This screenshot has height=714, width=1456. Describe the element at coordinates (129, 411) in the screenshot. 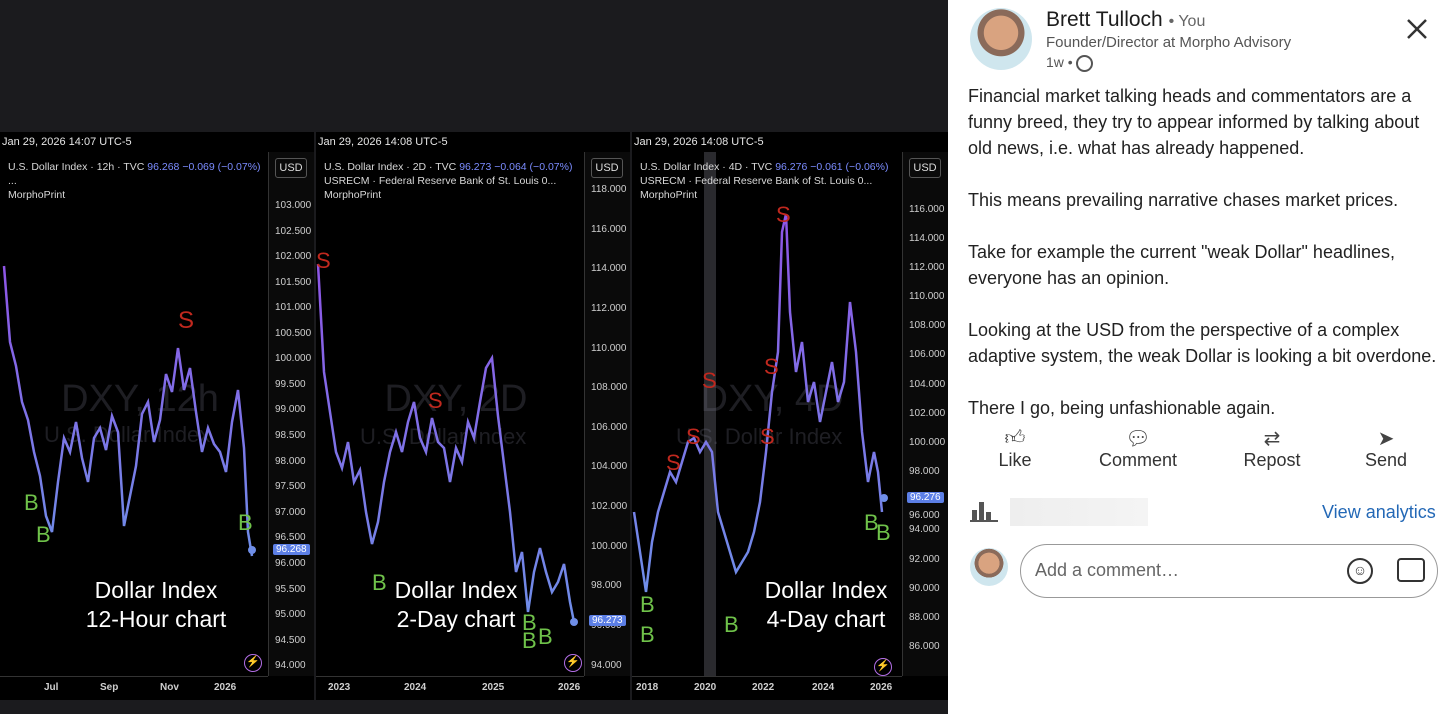

I see `price-line: S B B B` at that location.